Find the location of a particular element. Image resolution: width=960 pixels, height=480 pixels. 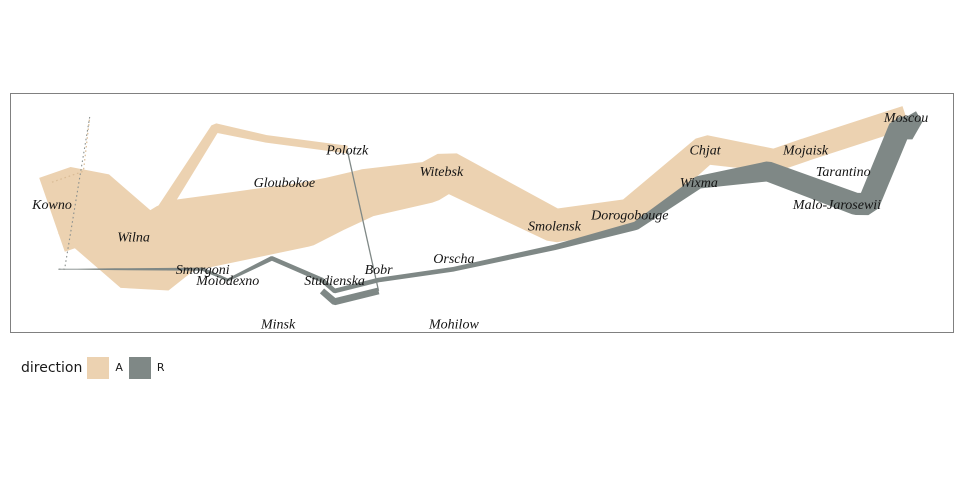

city-label: Witebsk is located at coordinates (442, 172).